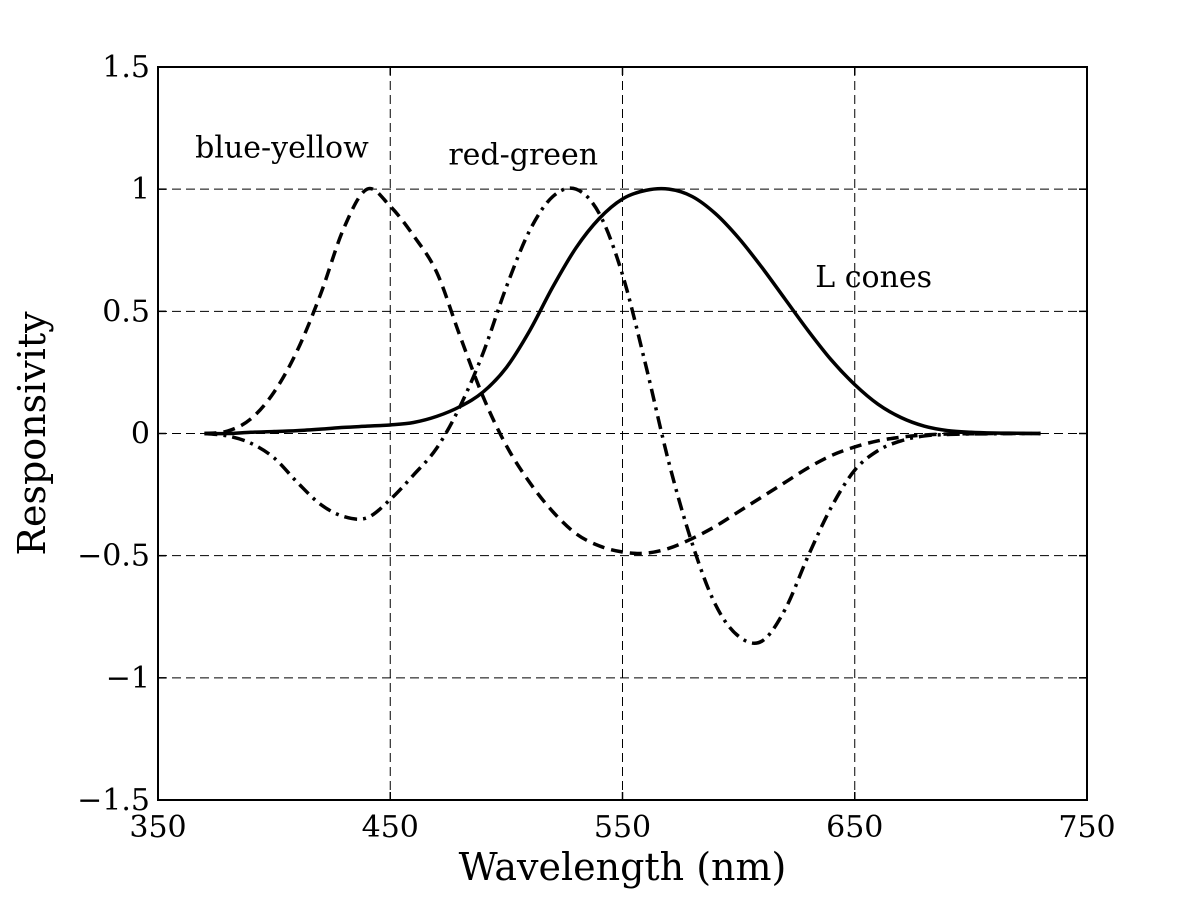 The width and height of the screenshot is (1202, 900). Describe the element at coordinates (126, 311) in the screenshot. I see `y-tick-label: 0.5` at that location.